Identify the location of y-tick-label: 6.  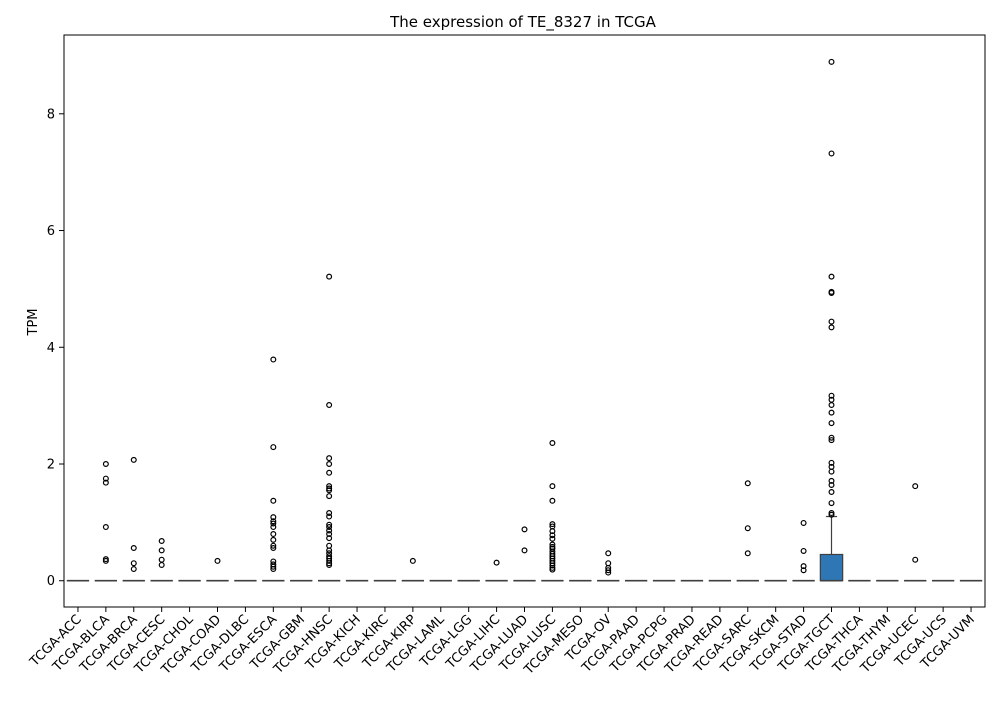
(51, 231).